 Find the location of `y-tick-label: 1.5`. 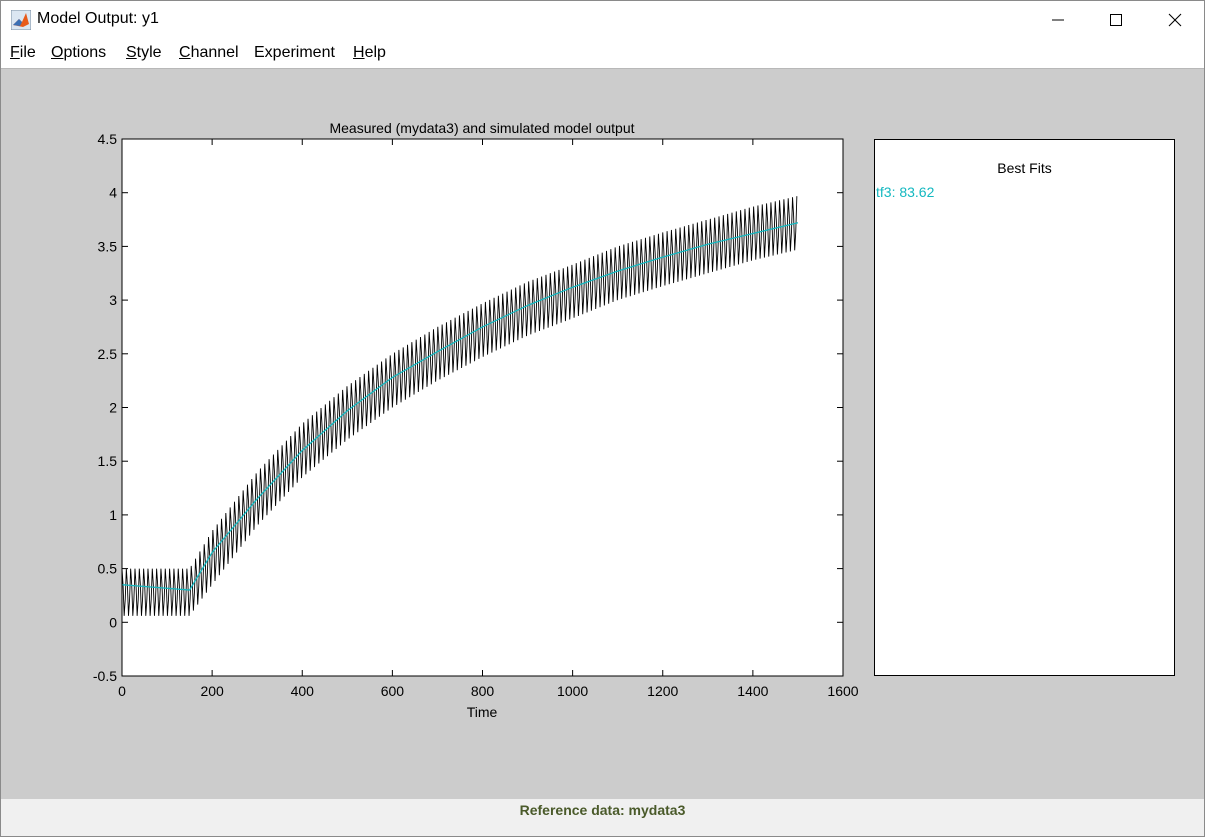

y-tick-label: 1.5 is located at coordinates (108, 461).